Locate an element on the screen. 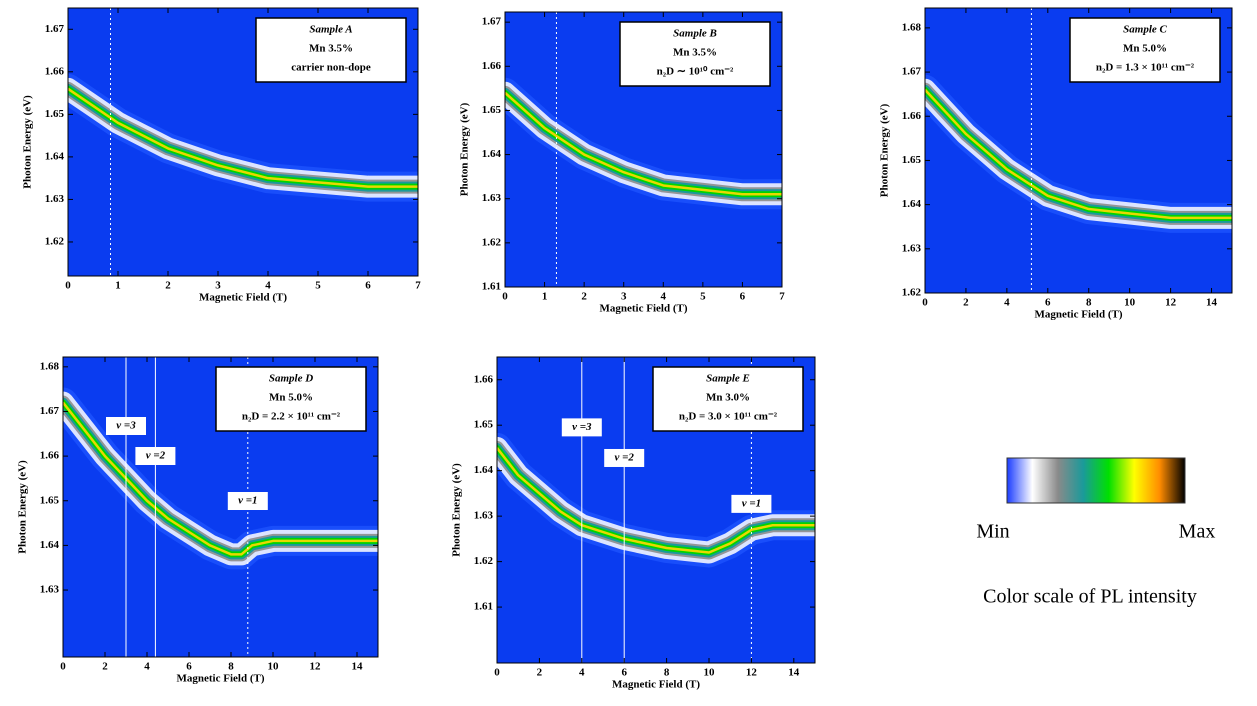 The height and width of the screenshot is (706, 1257). annotation-line: n₂D = 1.3 × 10¹¹ cm⁻² is located at coordinates (1145, 68).